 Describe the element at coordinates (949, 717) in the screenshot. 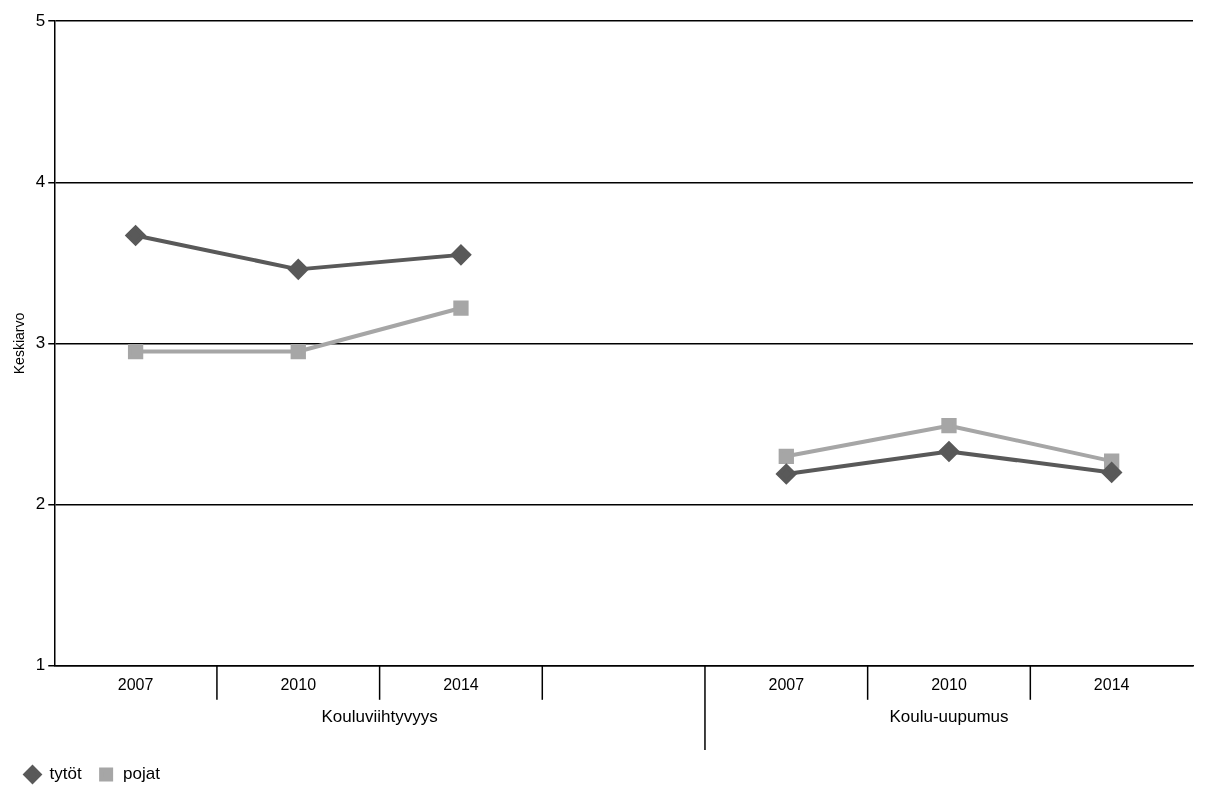

I see `text: Koulu-uupumus` at that location.